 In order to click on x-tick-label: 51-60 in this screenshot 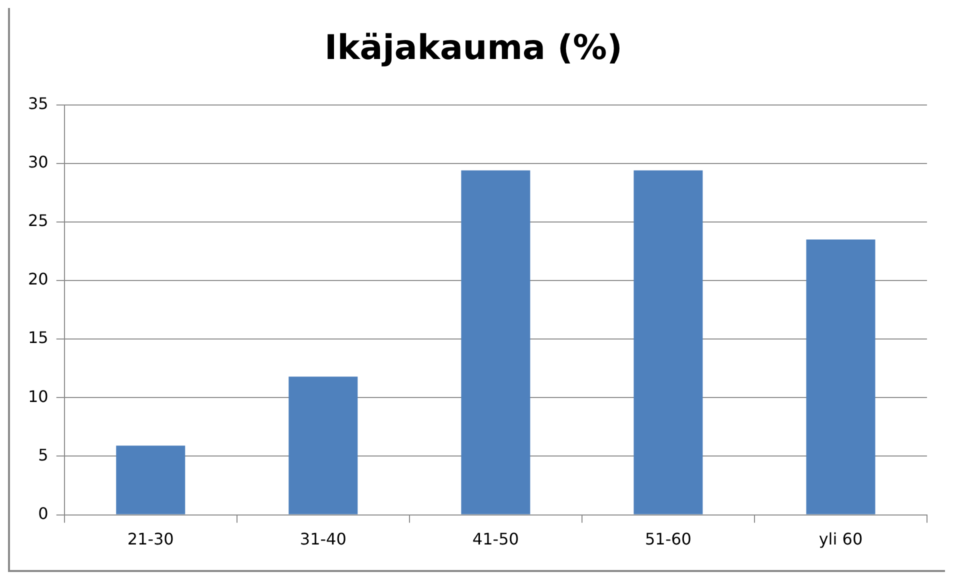, I will do `click(668, 539)`.